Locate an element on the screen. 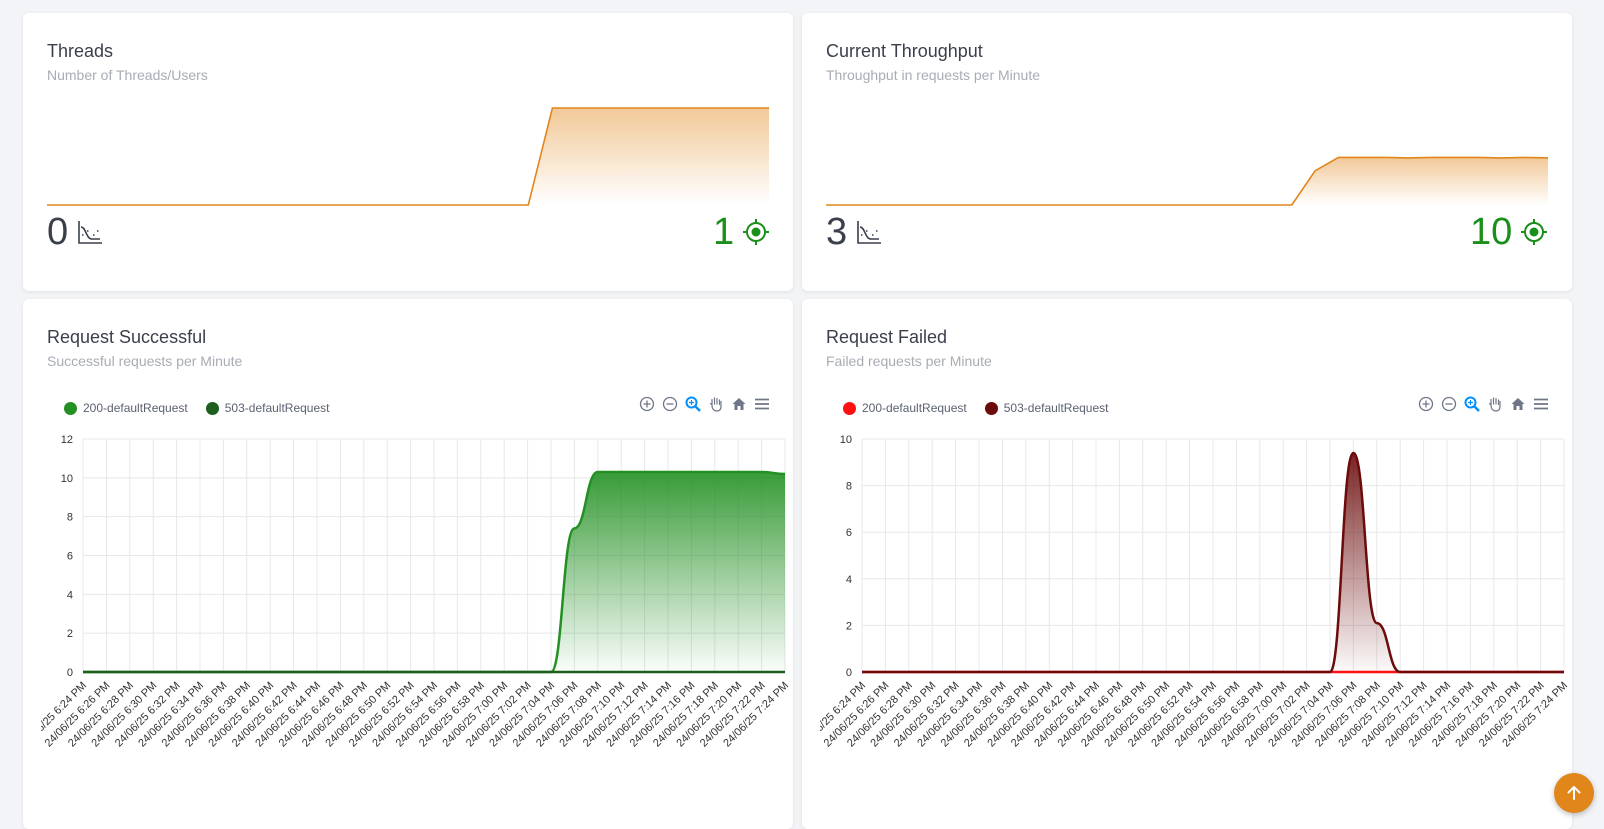 The height and width of the screenshot is (829, 1604). throughput-target-value: 10 is located at coordinates (1491, 232).